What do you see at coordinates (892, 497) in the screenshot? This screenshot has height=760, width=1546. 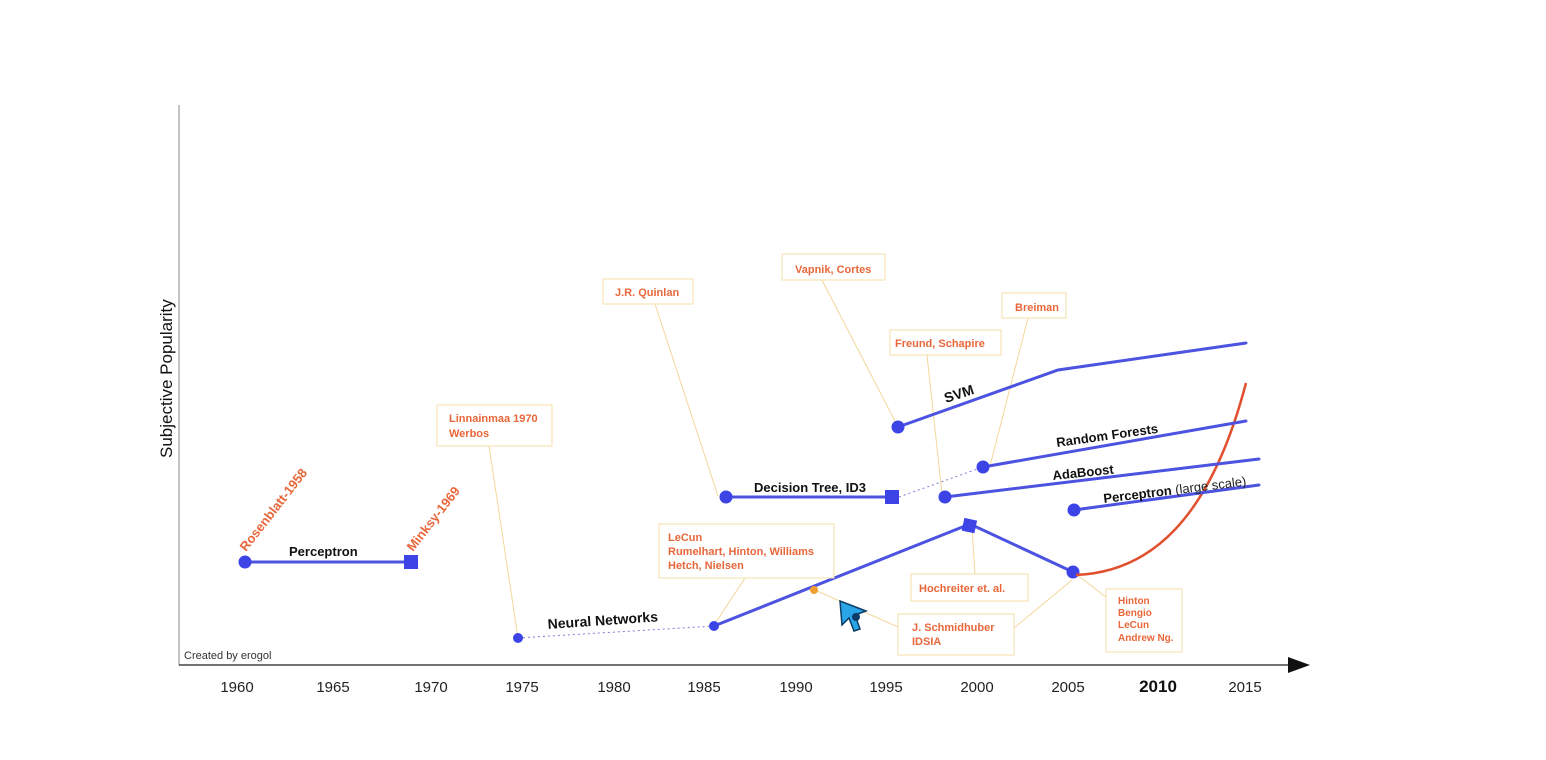 I see `decision-tree-end-square` at bounding box center [892, 497].